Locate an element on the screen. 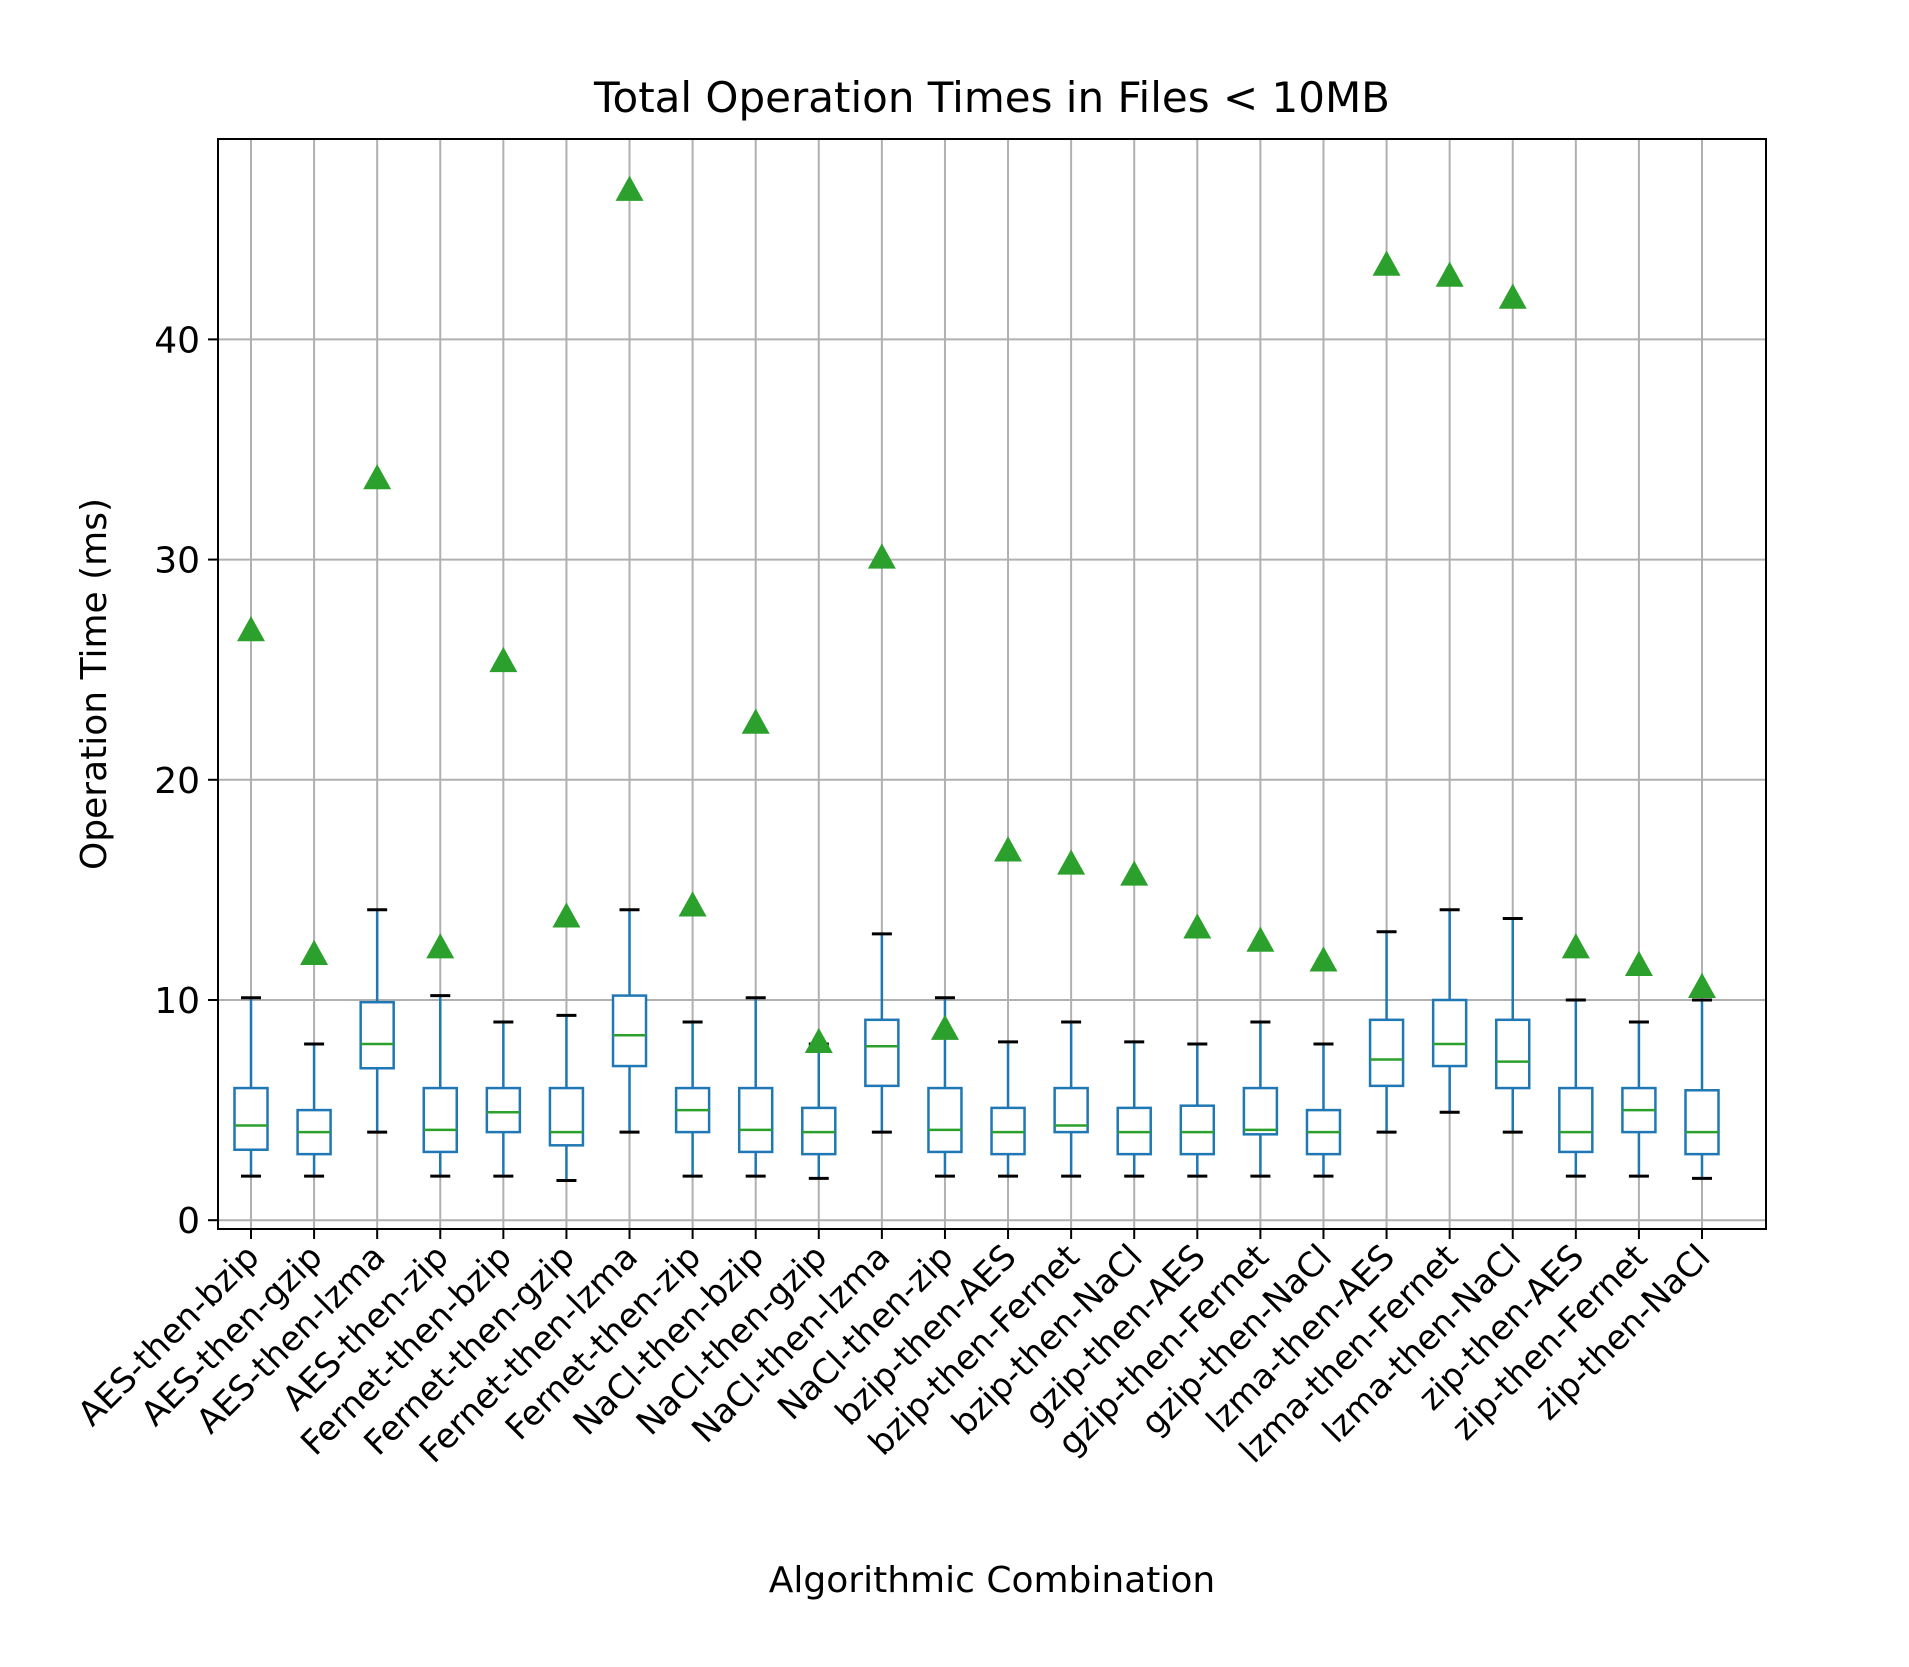  box-layer is located at coordinates (976, 1045).